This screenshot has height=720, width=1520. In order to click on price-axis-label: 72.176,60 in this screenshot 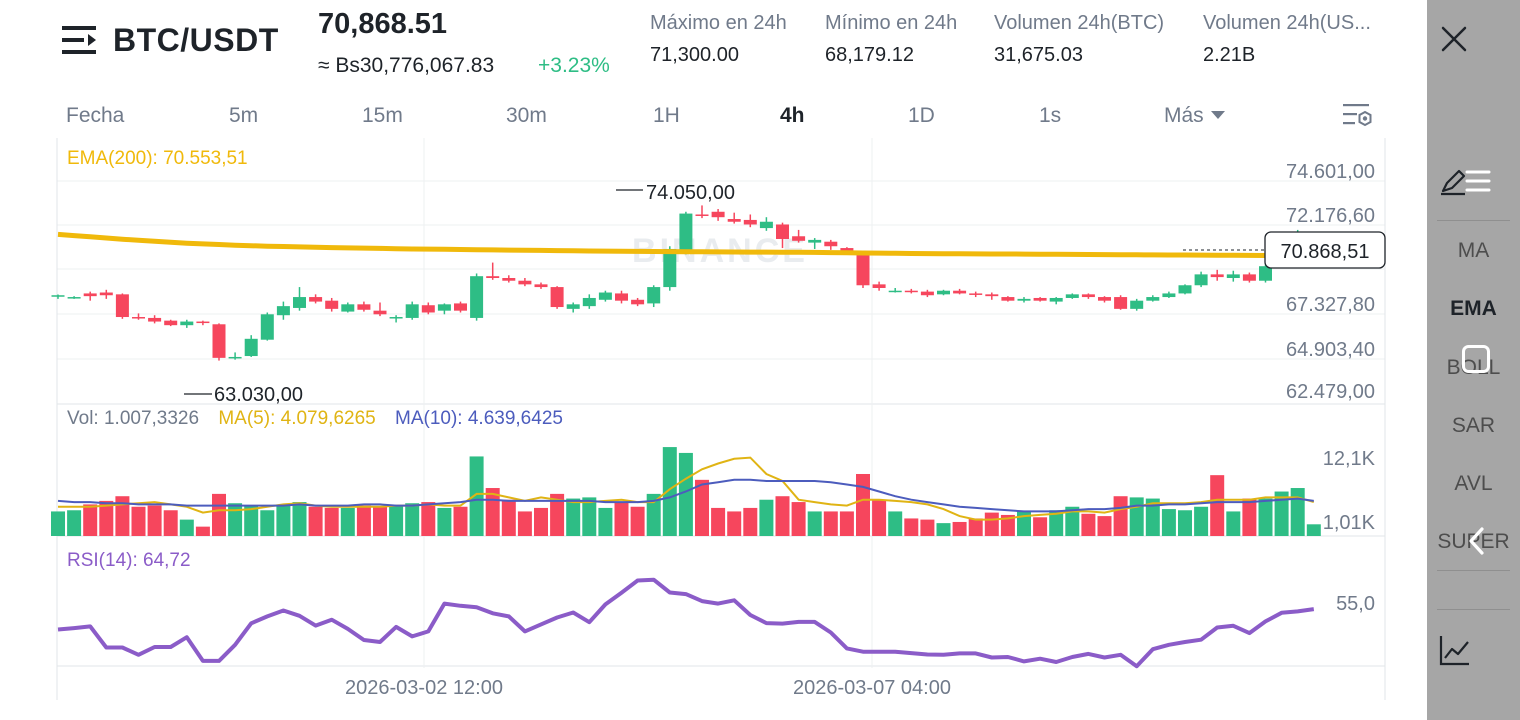, I will do `click(1330, 216)`.